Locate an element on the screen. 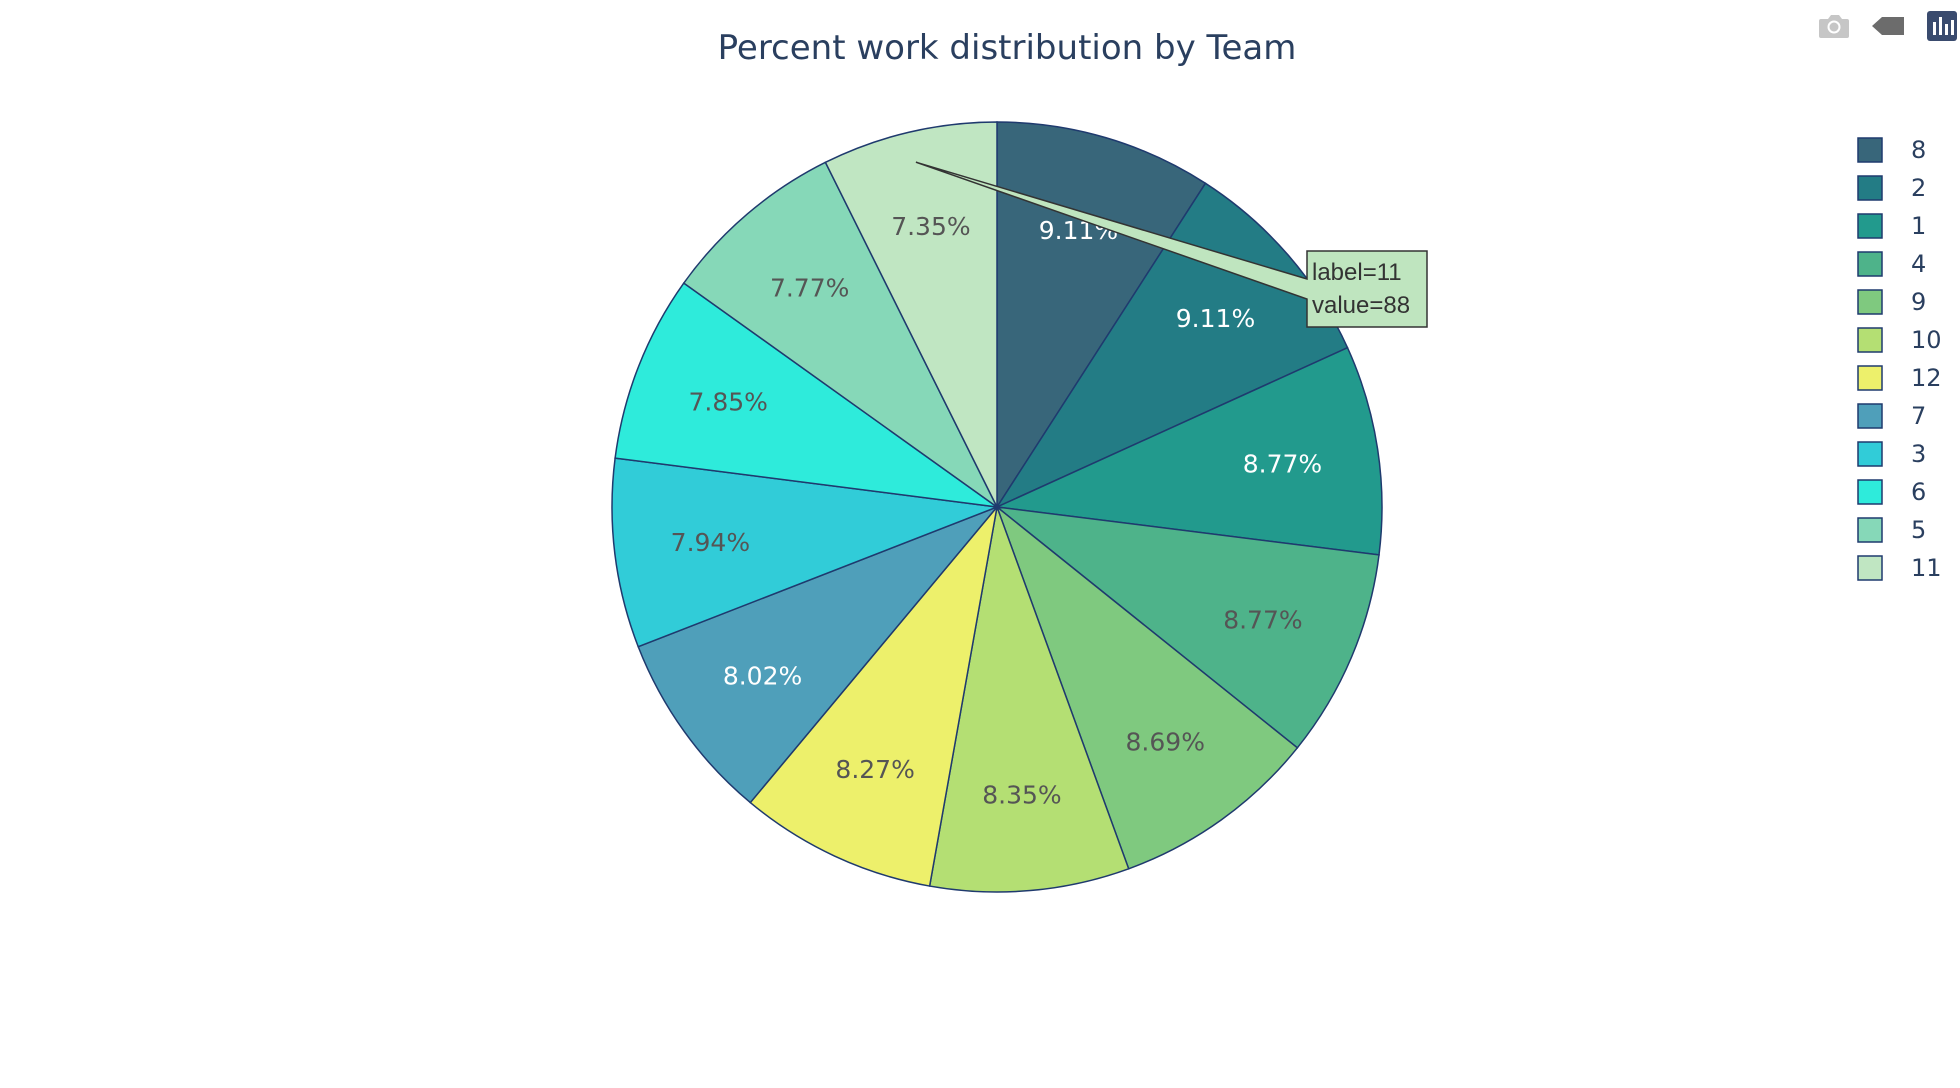  legend-item-7: 7 is located at coordinates (1891, 416).